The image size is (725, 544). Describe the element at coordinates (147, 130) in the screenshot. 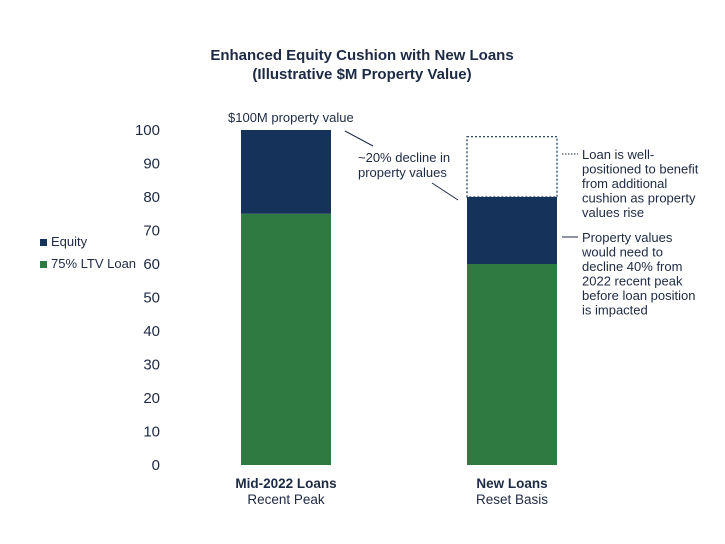

I see `y-tick-label-100: 100` at that location.